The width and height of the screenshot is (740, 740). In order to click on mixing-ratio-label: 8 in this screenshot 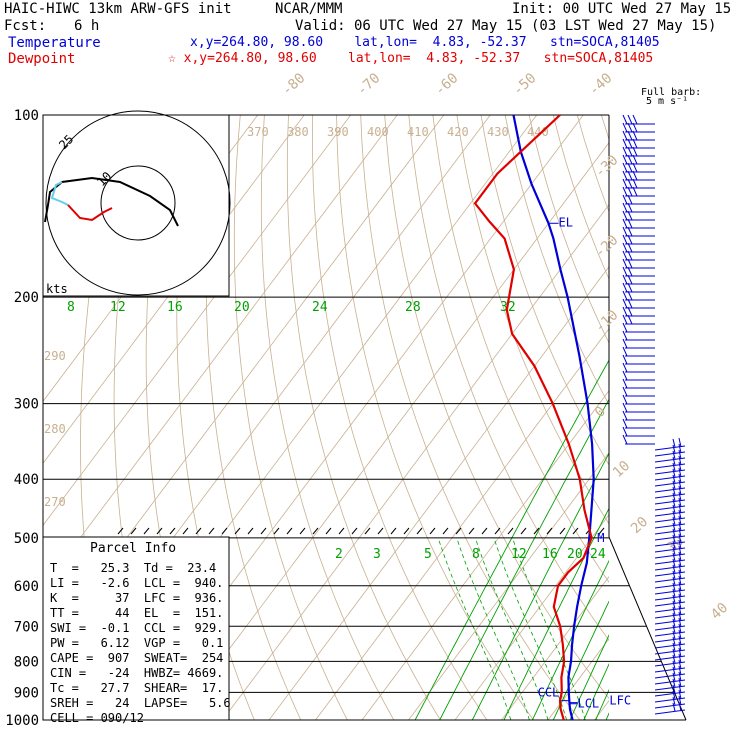, I will do `click(476, 554)`.